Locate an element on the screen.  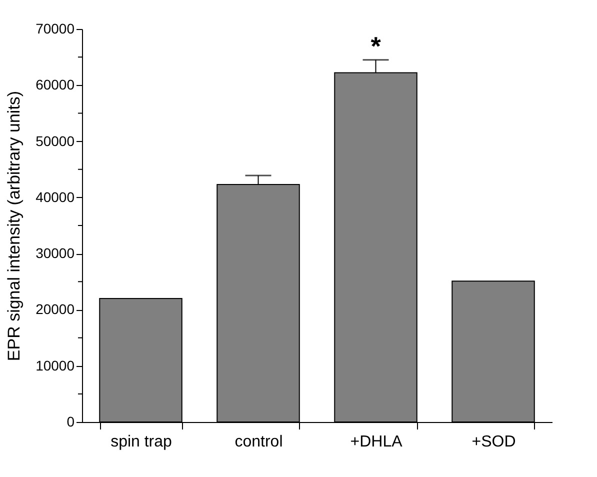
annotation: * is located at coordinates (376, 45).